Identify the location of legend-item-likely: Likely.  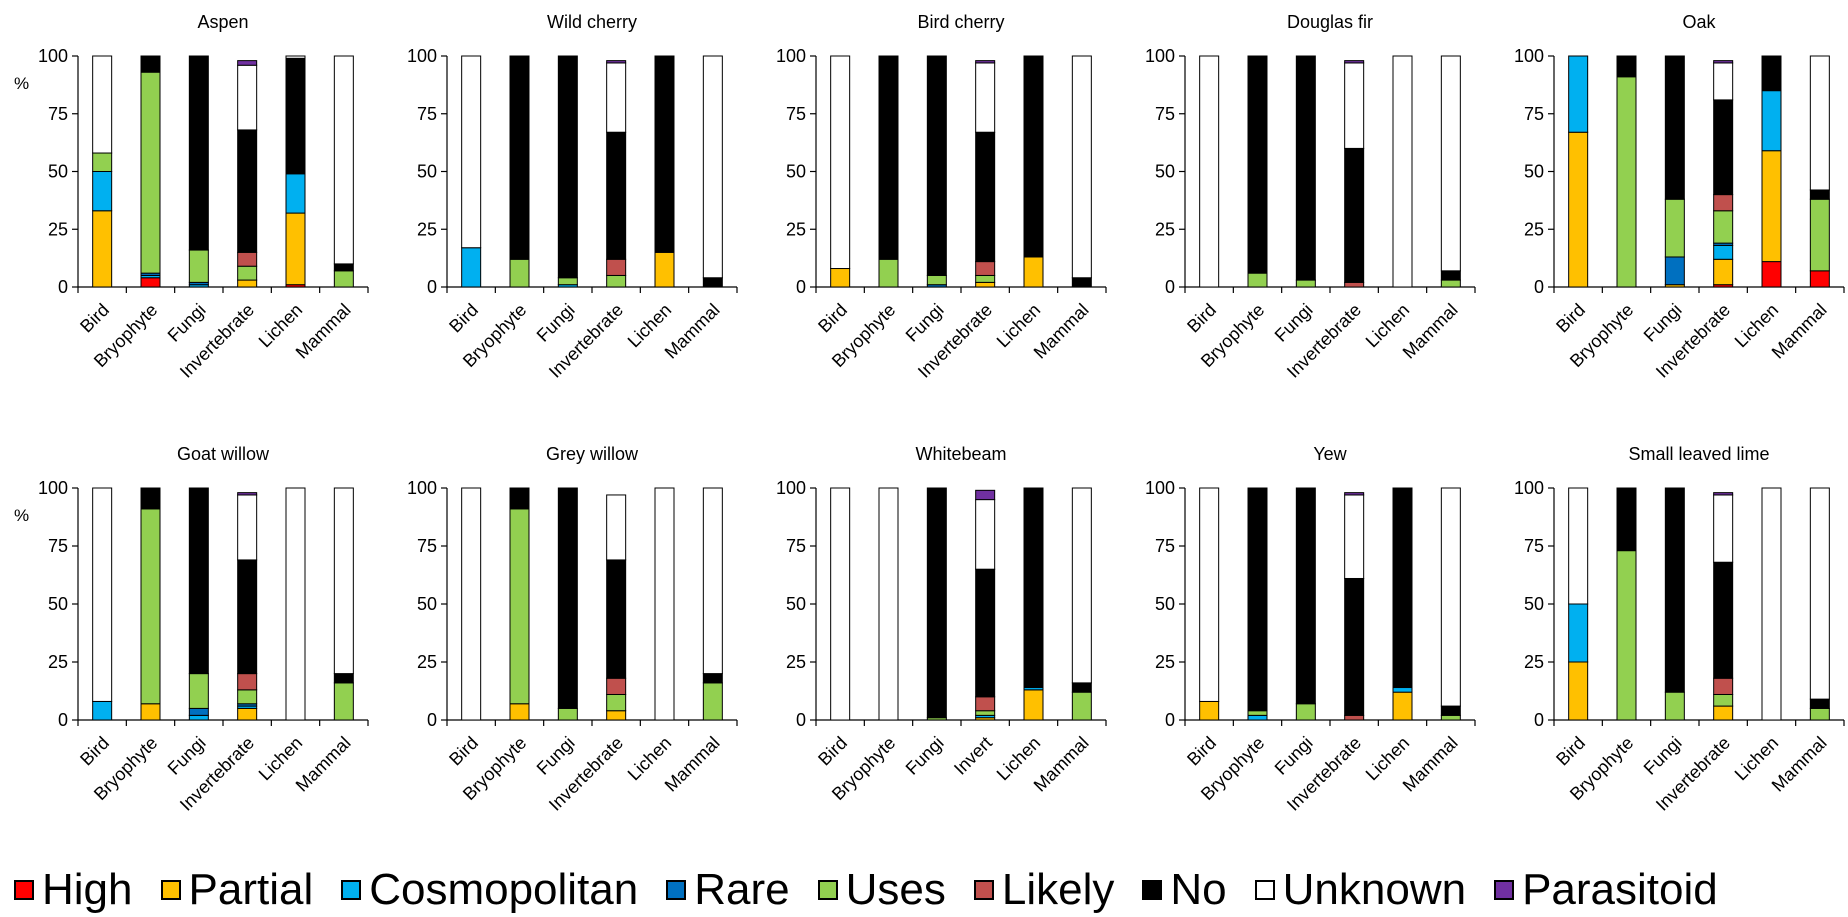
(1043, 890).